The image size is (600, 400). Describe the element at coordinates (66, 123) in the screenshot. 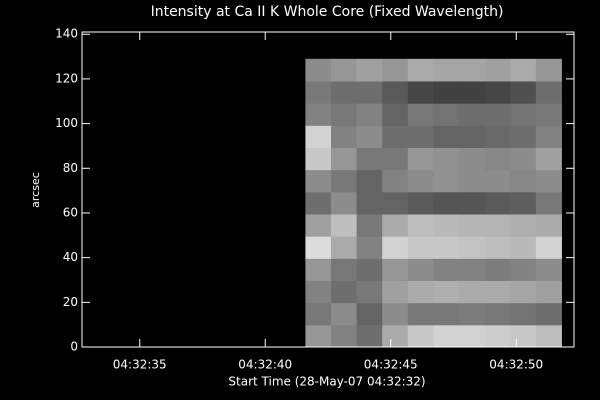

I see `y-tick-label: 100` at that location.